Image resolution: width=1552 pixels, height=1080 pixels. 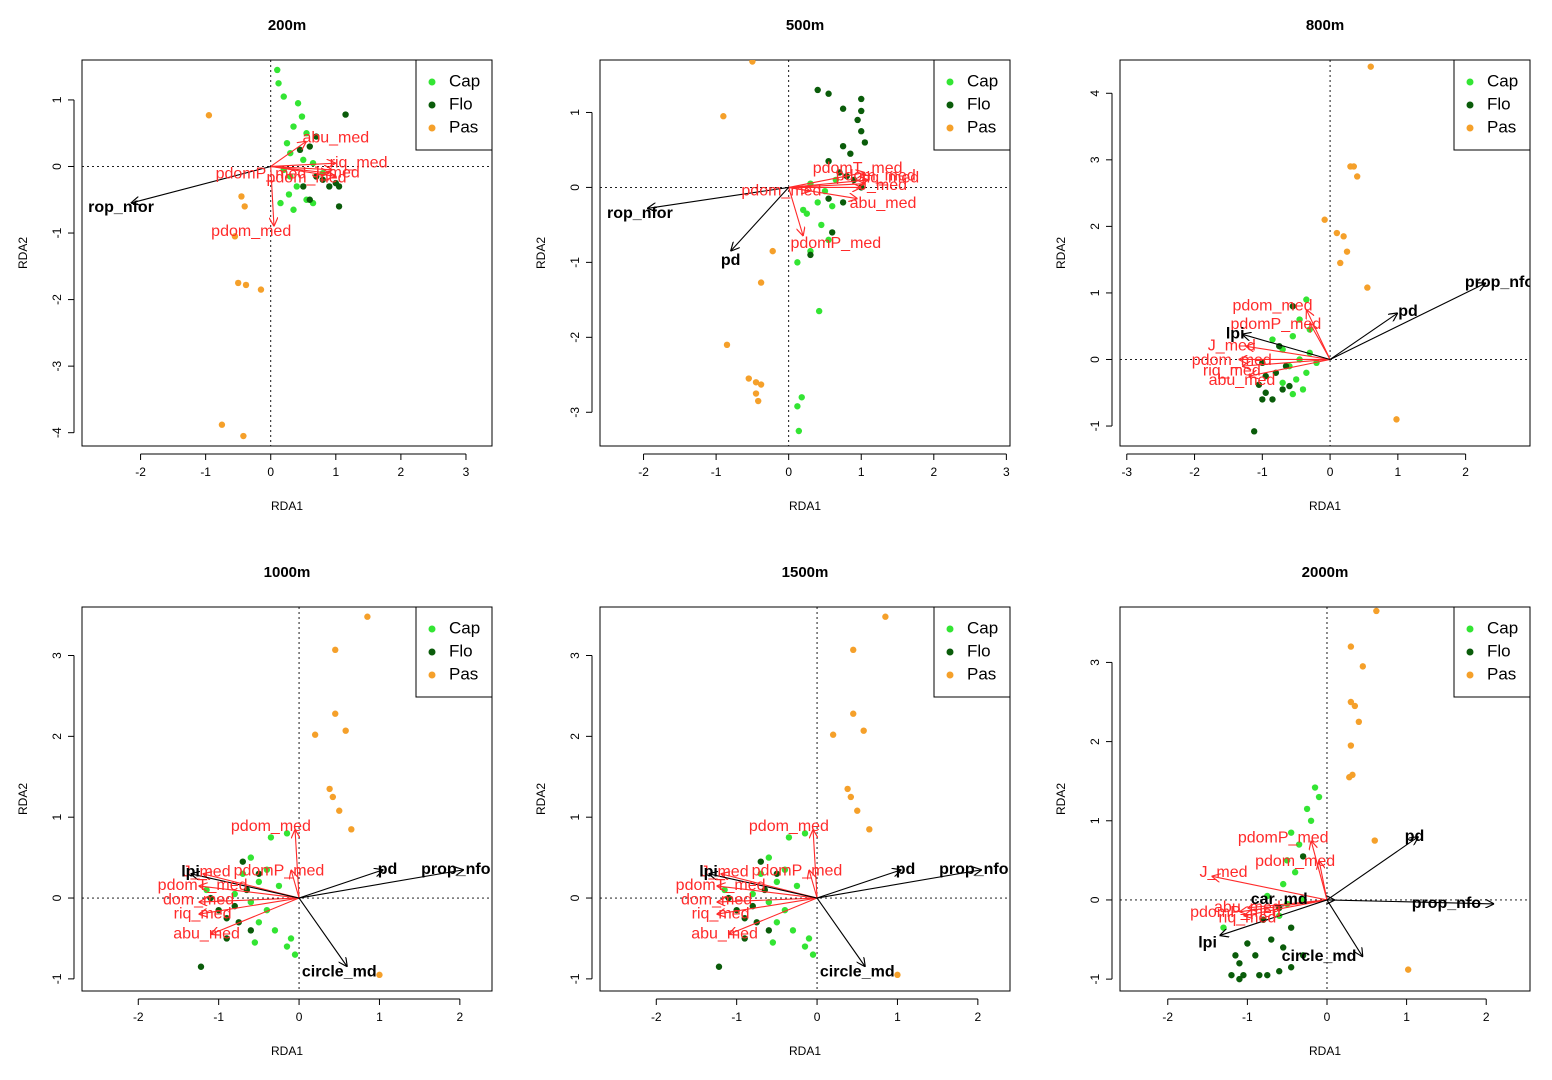 What do you see at coordinates (1262, 472) in the screenshot?
I see `x-tick-label: -1` at bounding box center [1262, 472].